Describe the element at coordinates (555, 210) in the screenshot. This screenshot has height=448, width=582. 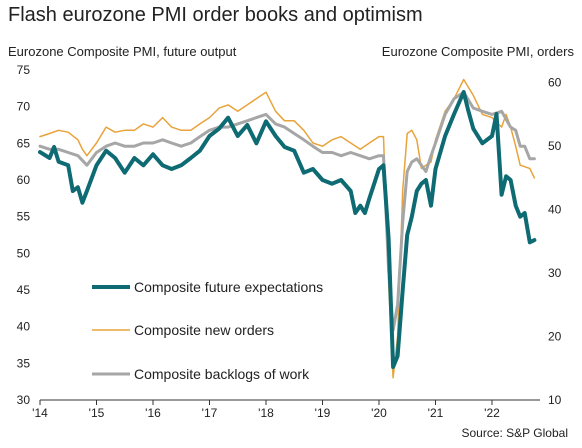
I see `y-right-tick-label: 40` at that location.